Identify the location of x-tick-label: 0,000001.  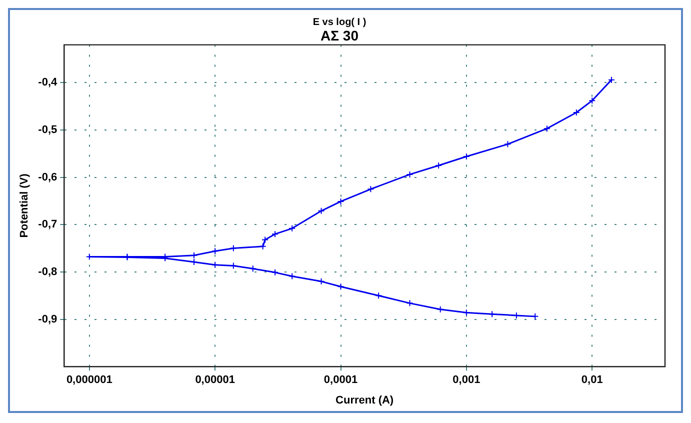
(89, 380).